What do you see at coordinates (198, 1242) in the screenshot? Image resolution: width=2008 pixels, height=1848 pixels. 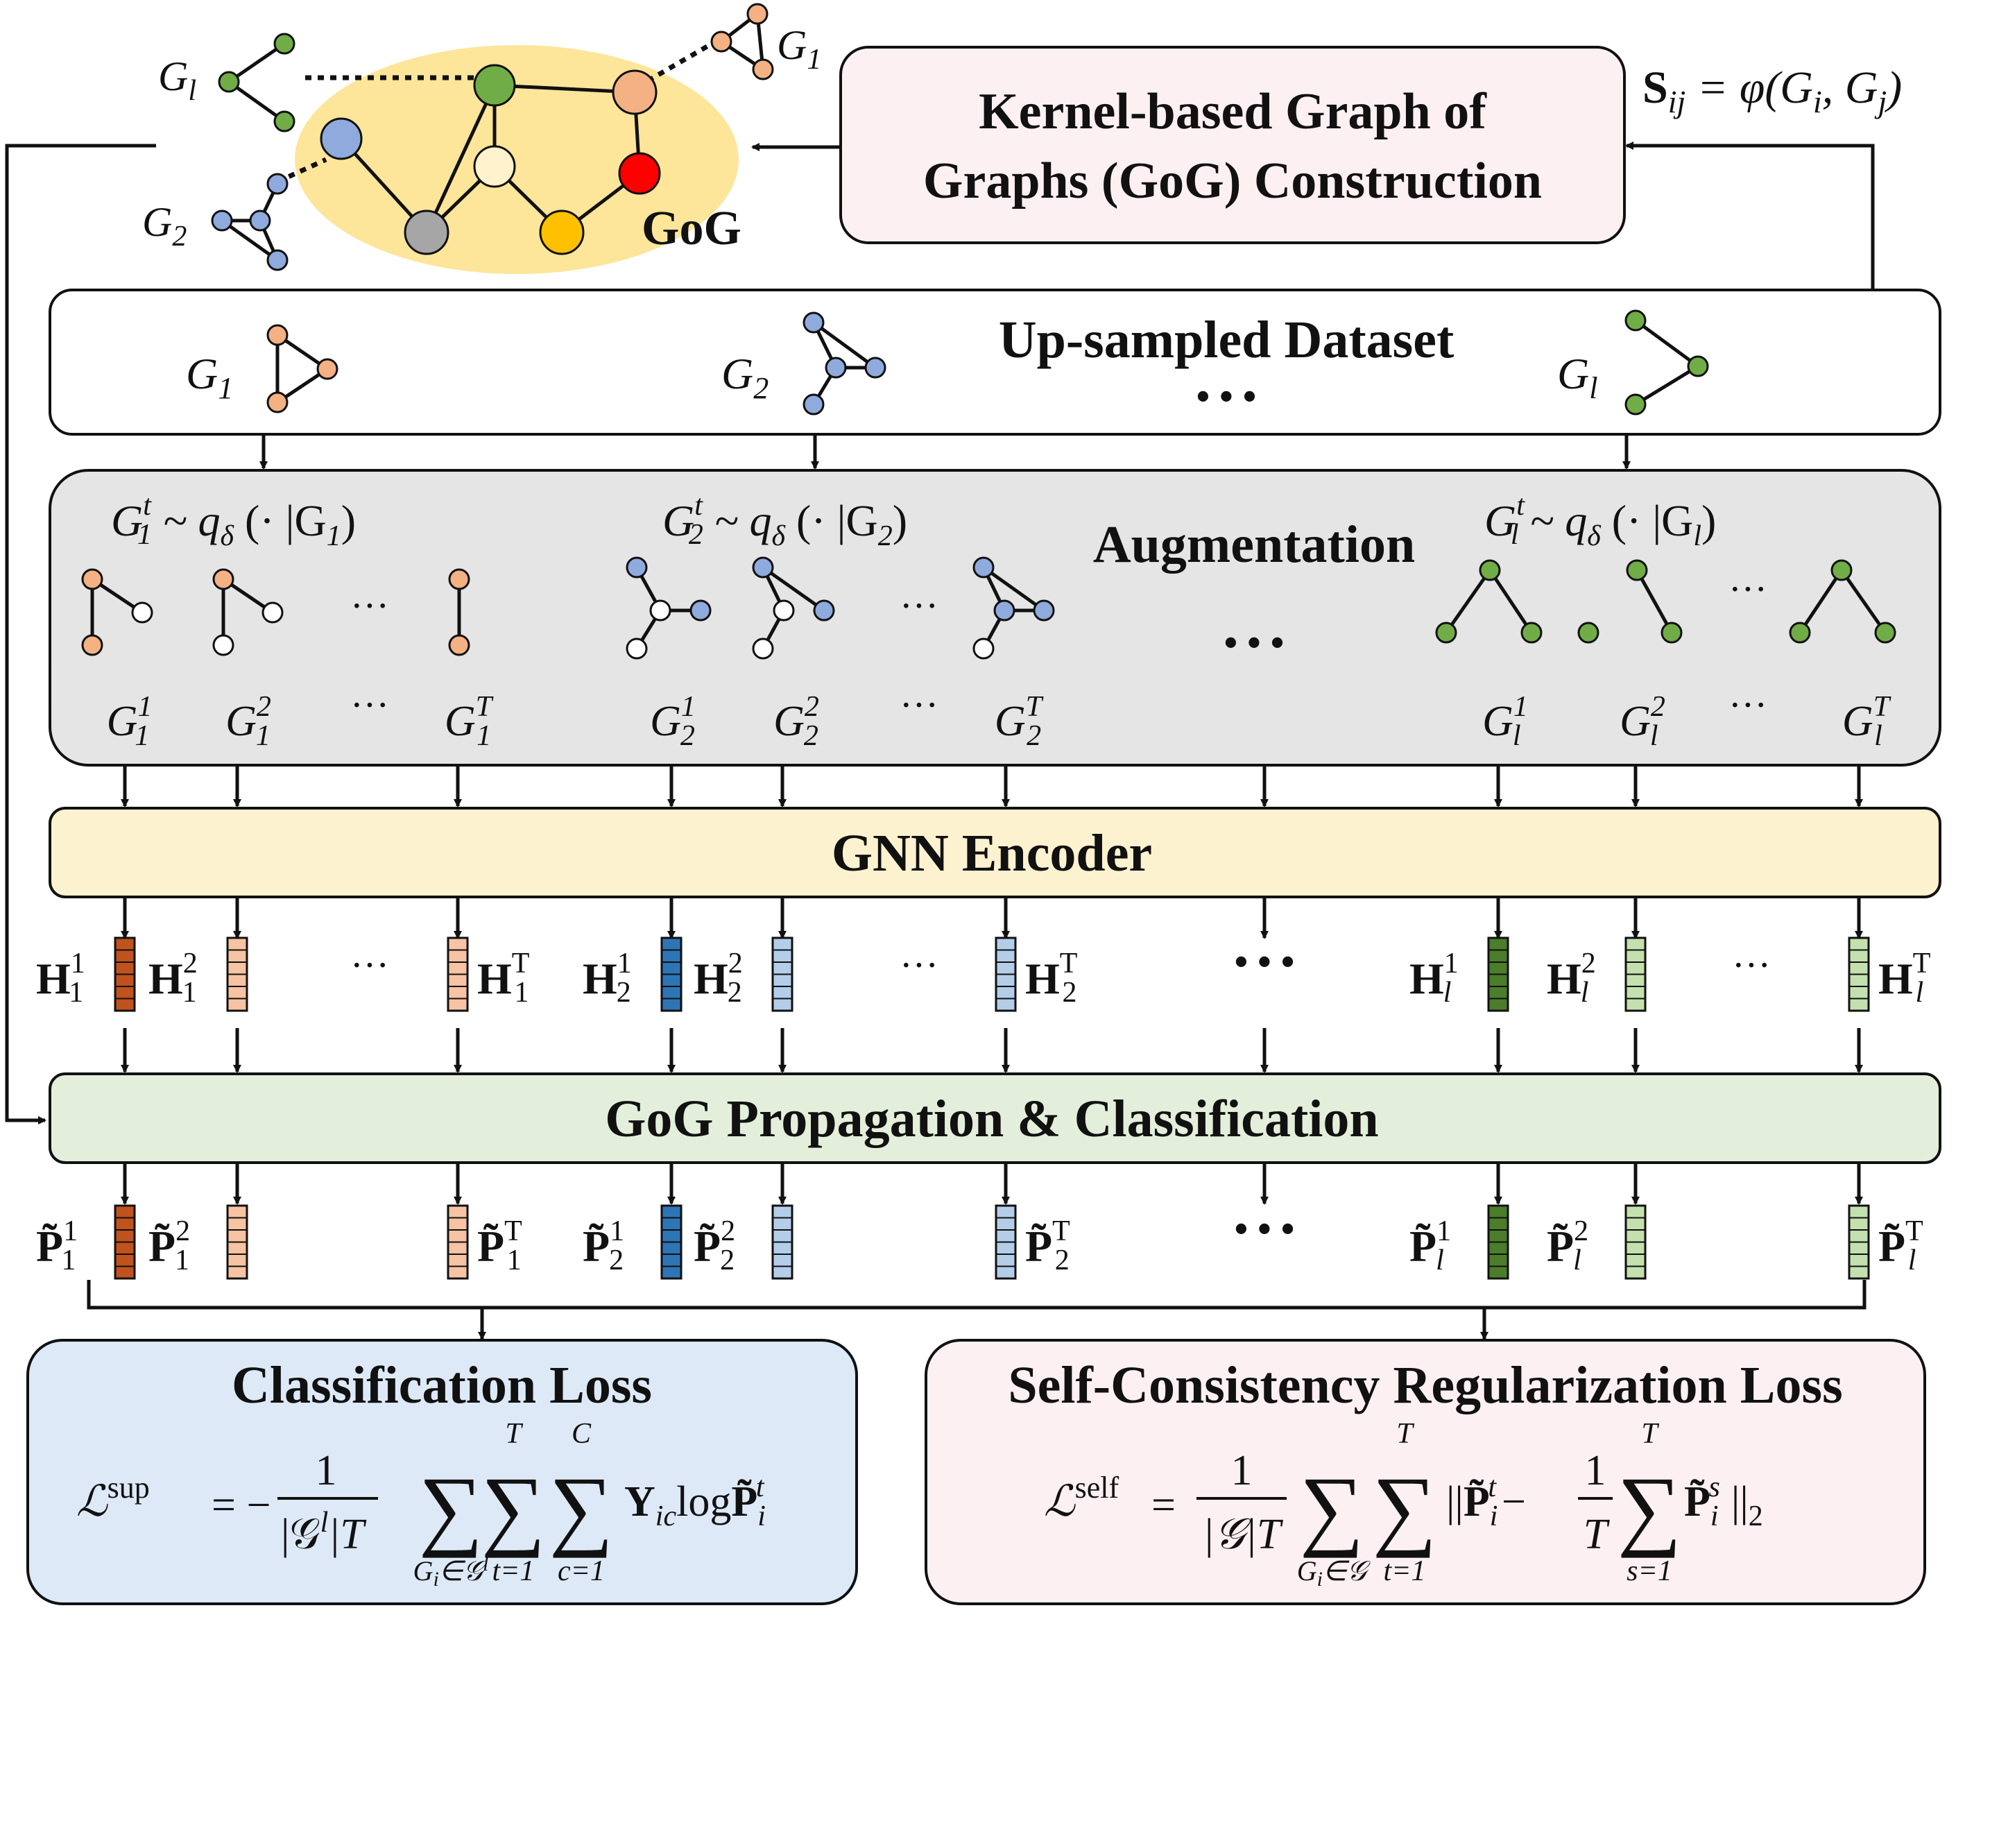 I see `prediction-2: P̃2 1` at bounding box center [198, 1242].